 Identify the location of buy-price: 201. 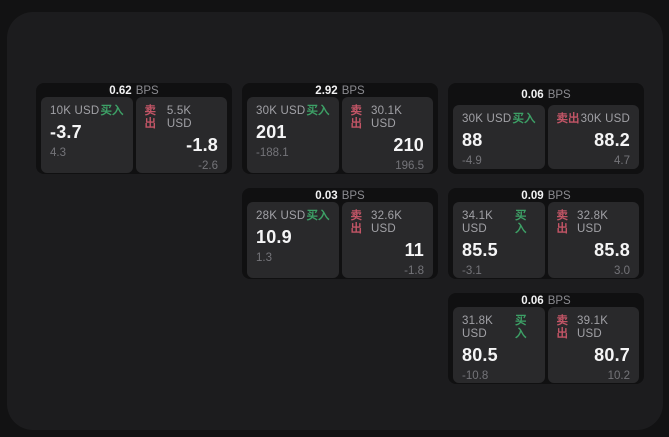
(271, 132).